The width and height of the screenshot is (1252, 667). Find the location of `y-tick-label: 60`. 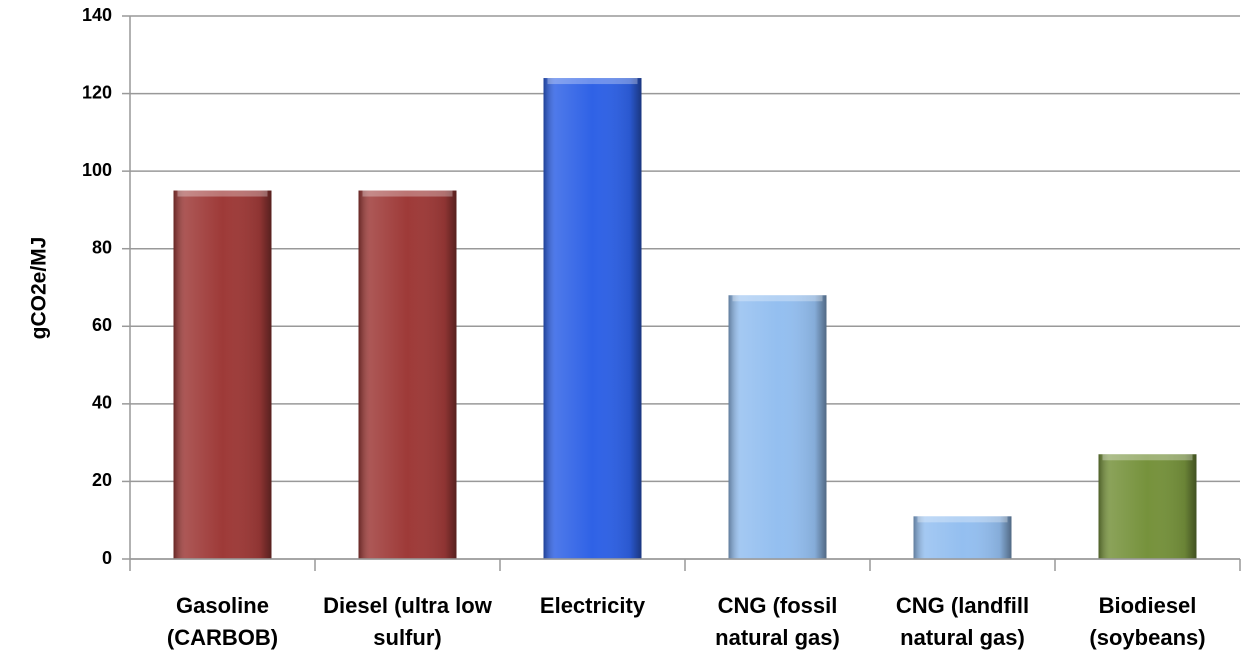

y-tick-label: 60 is located at coordinates (102, 325).